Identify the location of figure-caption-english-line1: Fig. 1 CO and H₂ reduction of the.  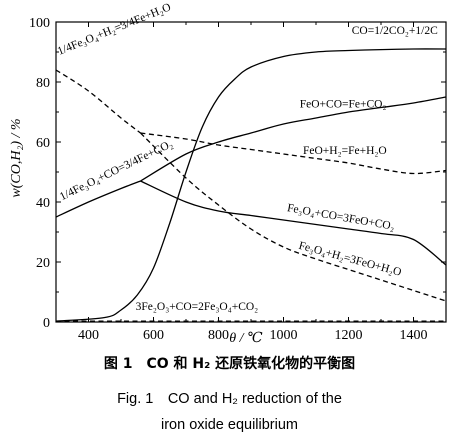
(229, 399).